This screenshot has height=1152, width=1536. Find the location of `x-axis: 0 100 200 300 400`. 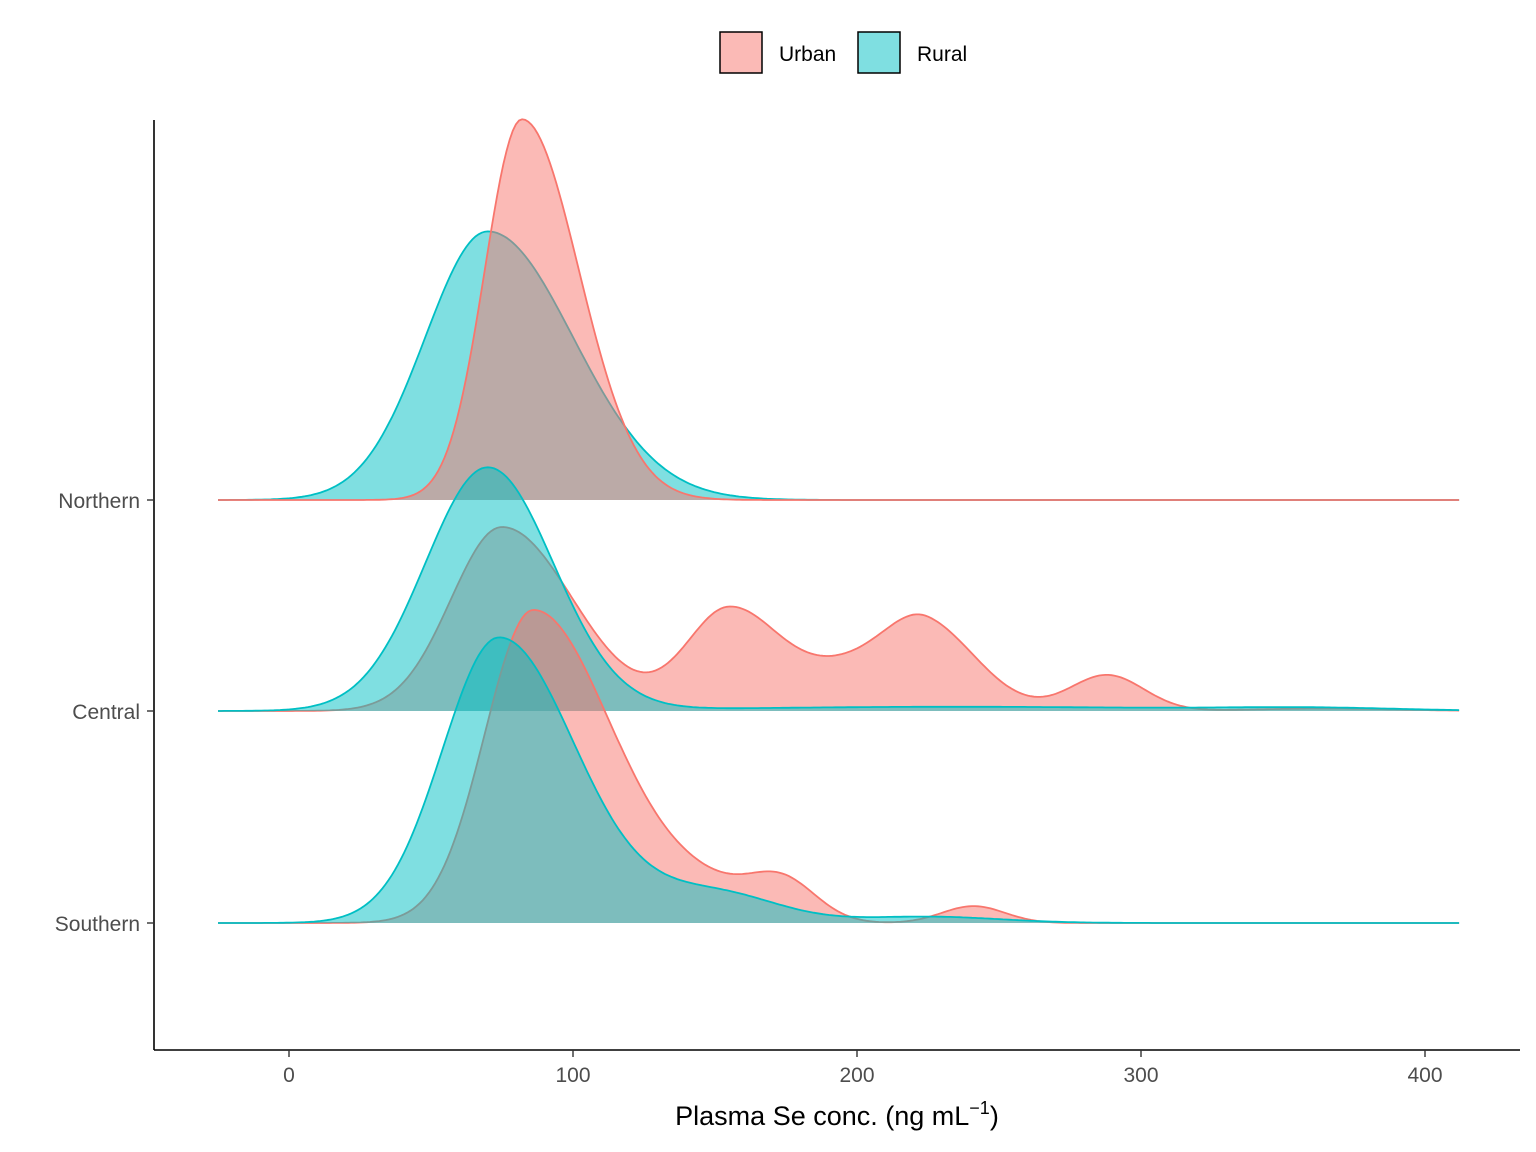

x-axis: 0 100 200 300 400 is located at coordinates (863, 1068).